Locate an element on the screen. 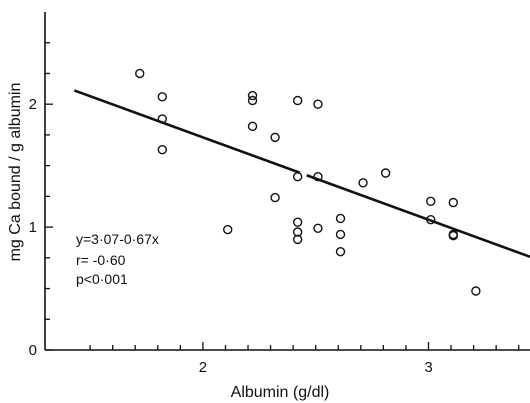  regression-equation: y=3·07-0·67x is located at coordinates (117, 239).